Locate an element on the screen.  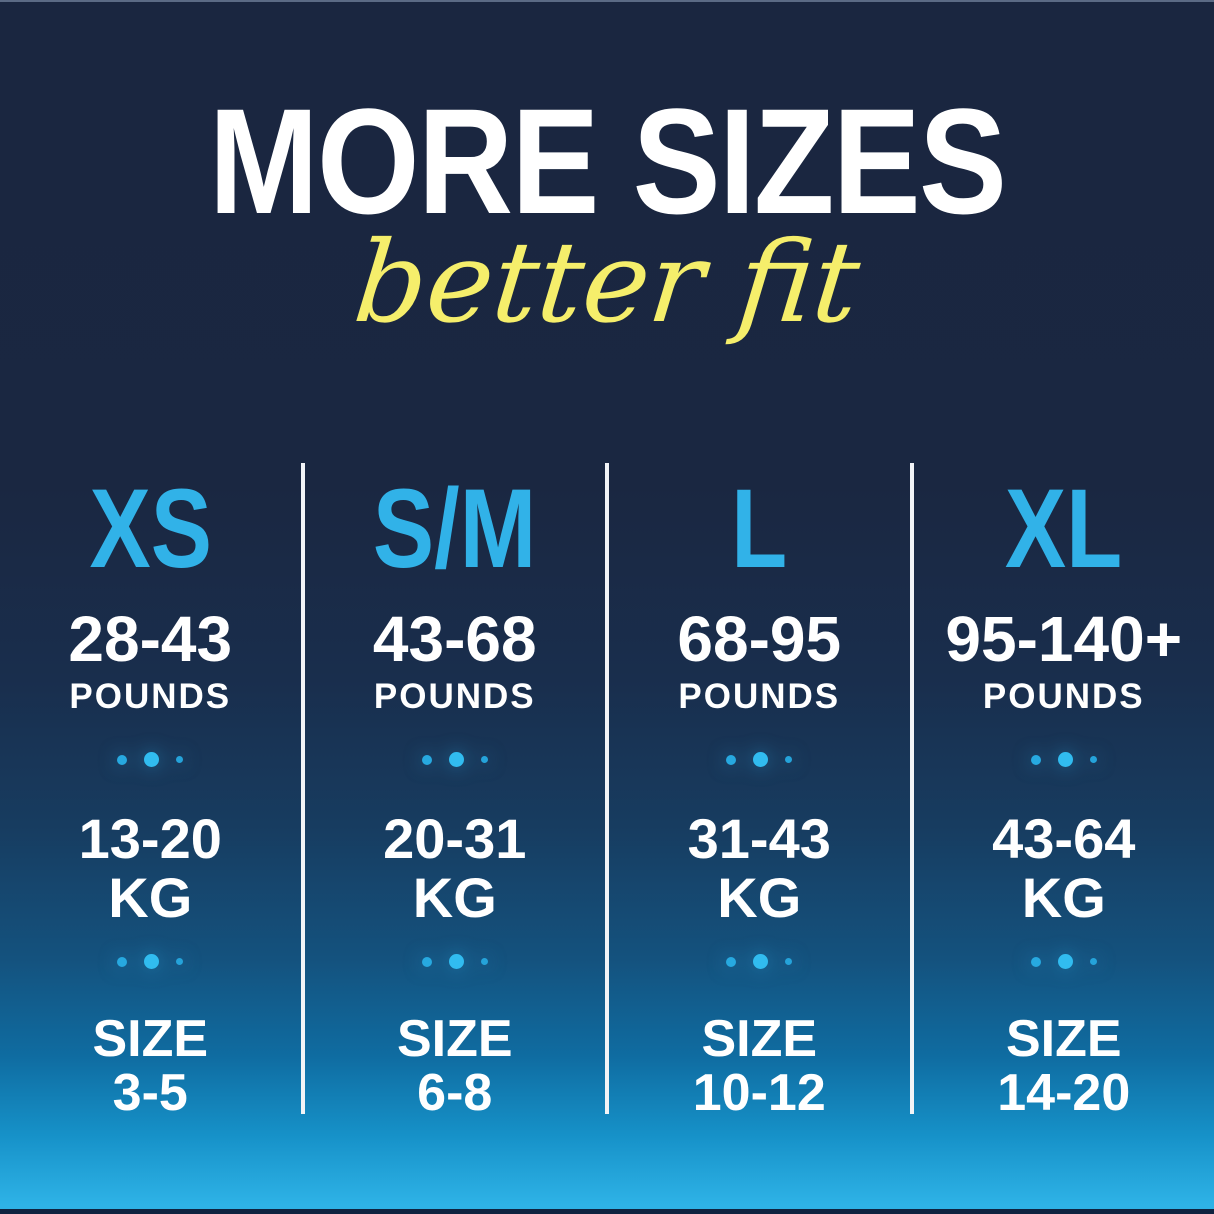
pounds-range: 43-68 is located at coordinates (454, 639).